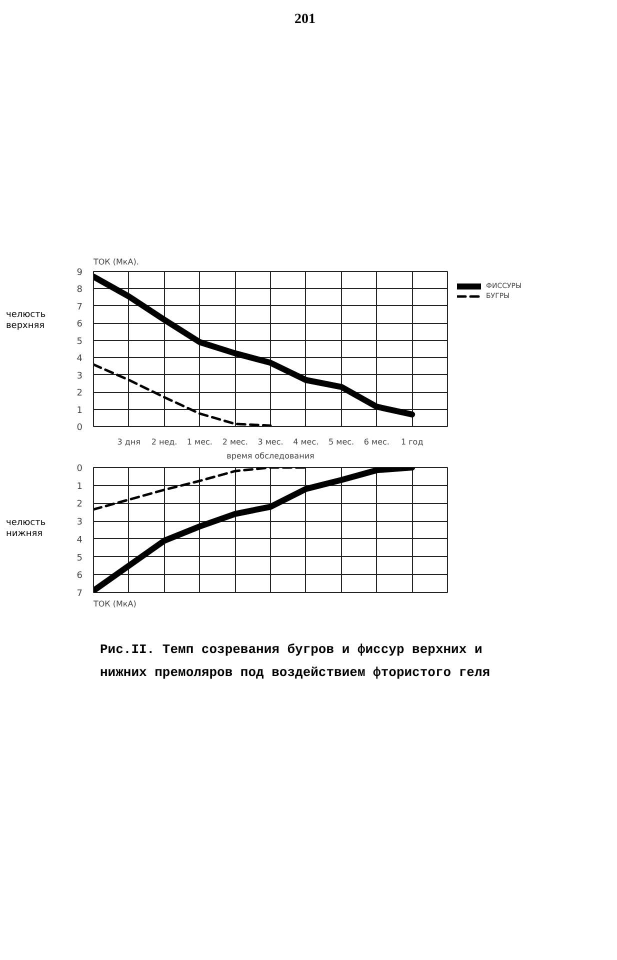  I want to click on x-tick-label: 5 мес., so click(341, 442).